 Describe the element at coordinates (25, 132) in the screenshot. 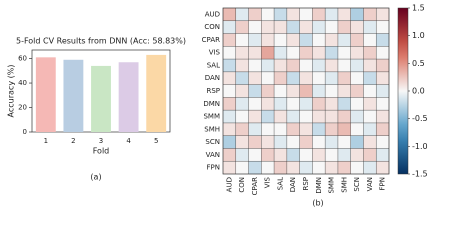

I see `y-tick-label: 0` at that location.